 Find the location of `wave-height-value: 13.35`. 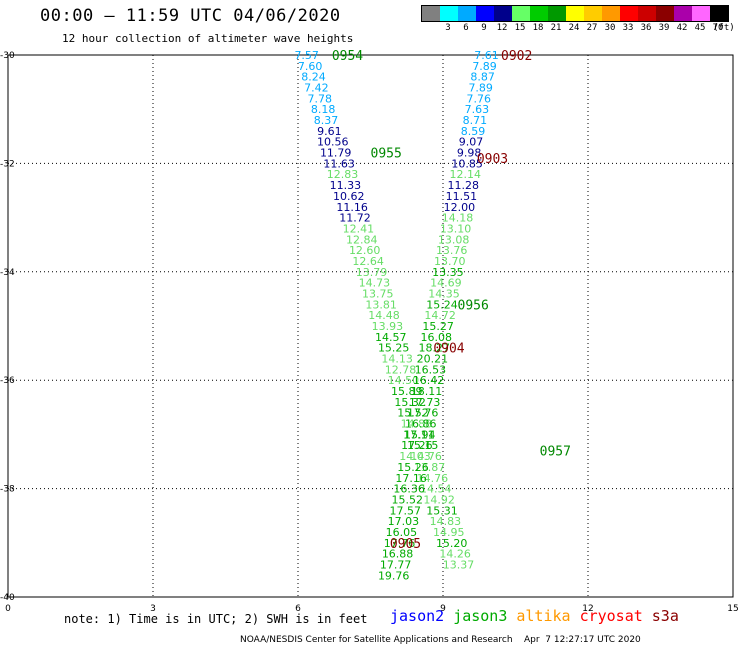

wave-height-value: 13.35 is located at coordinates (448, 272).